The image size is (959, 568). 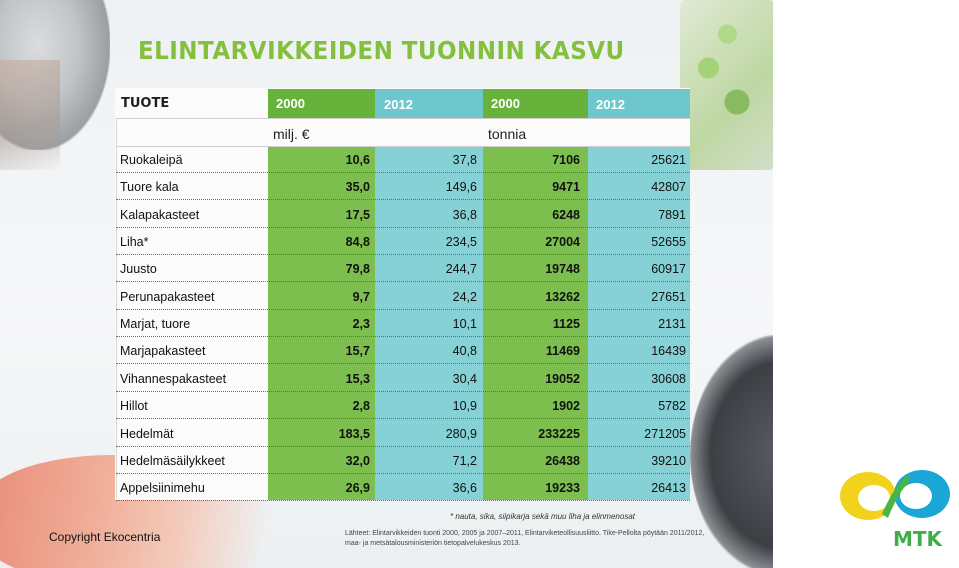 What do you see at coordinates (566, 187) in the screenshot?
I see `table-cell: 9471` at bounding box center [566, 187].